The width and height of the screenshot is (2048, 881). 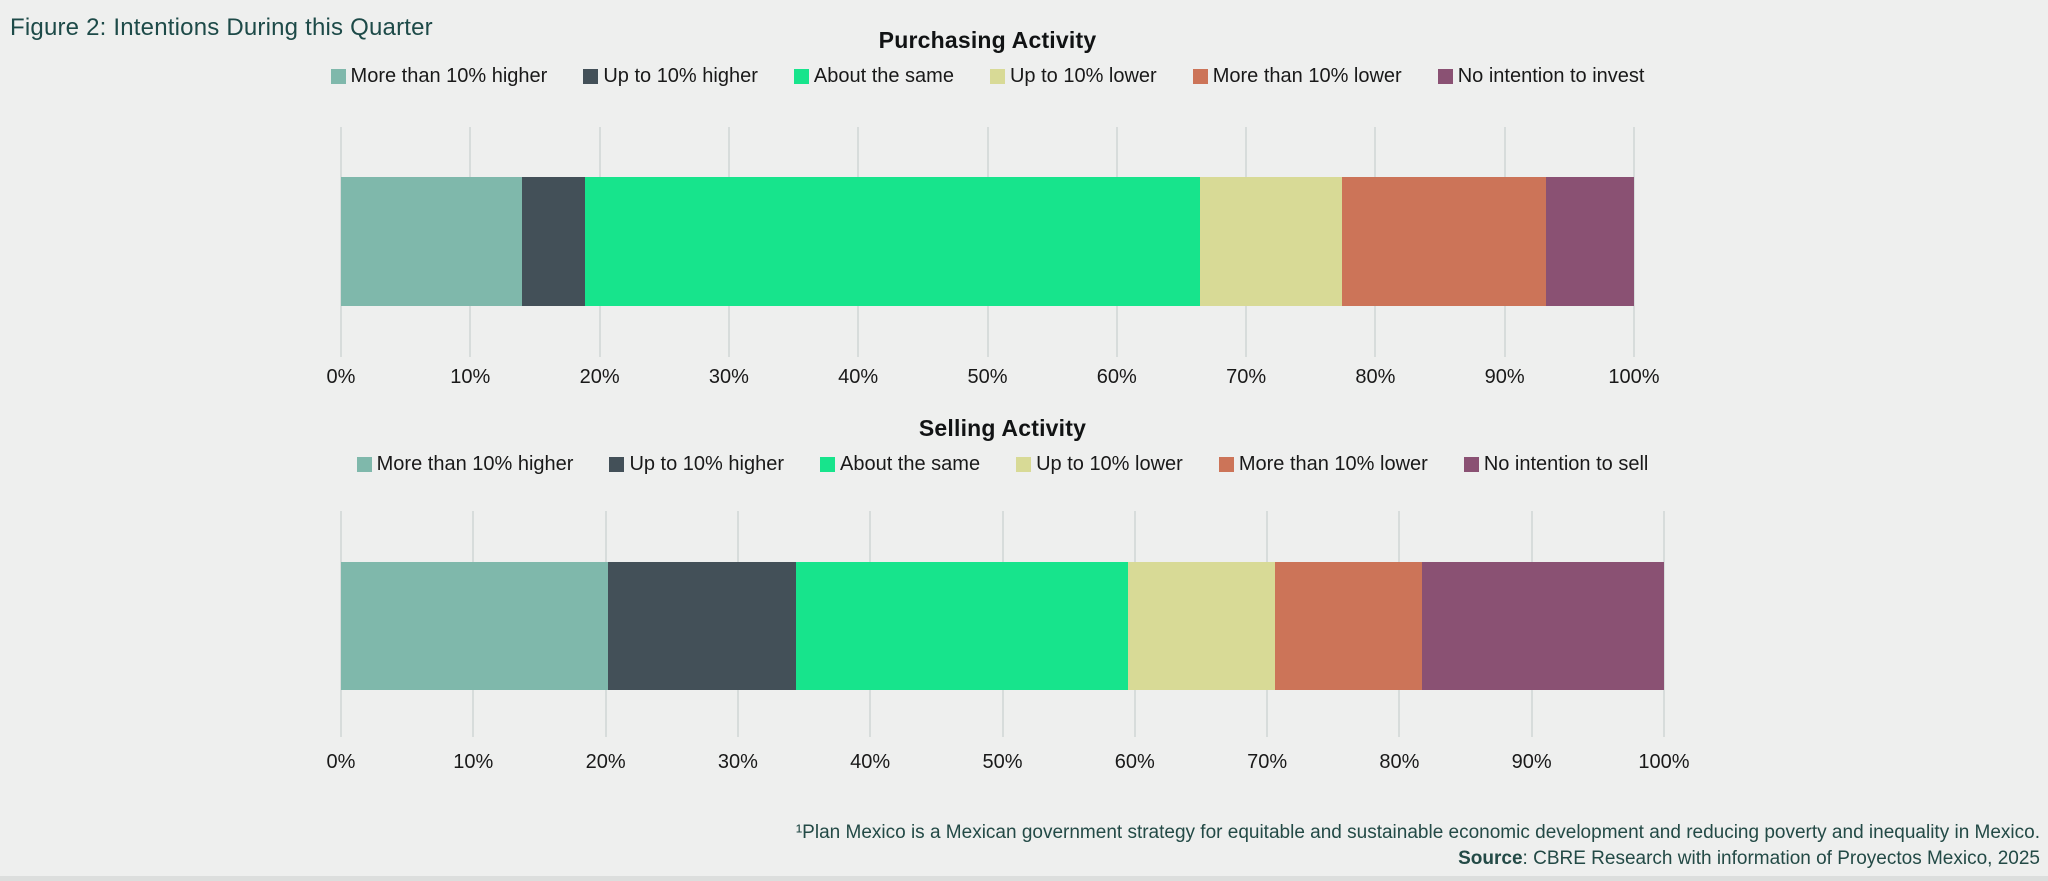 What do you see at coordinates (1002, 428) in the screenshot?
I see `chart-title: Selling Activity` at bounding box center [1002, 428].